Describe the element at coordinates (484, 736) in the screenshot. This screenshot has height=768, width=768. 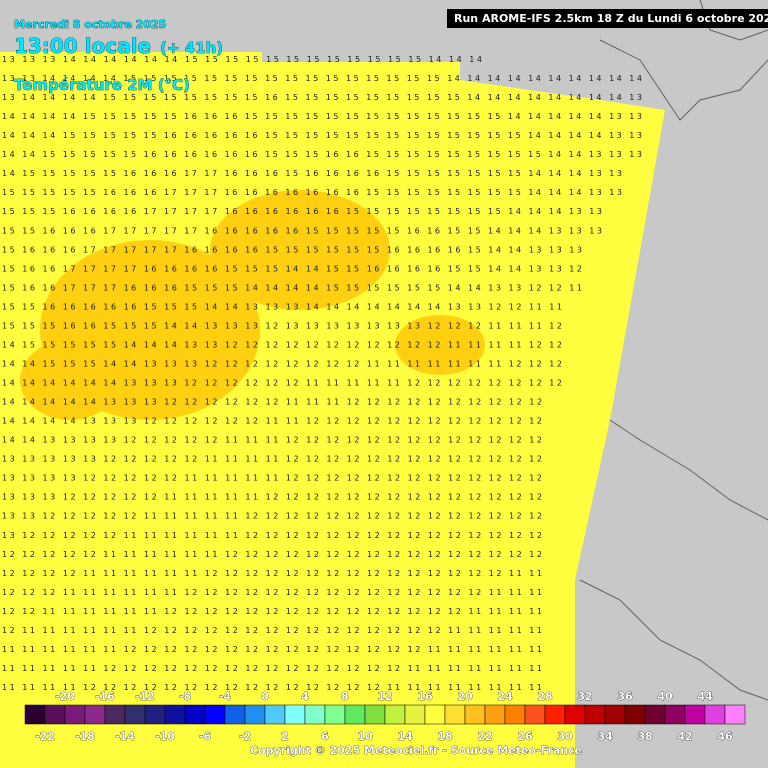
I see `scale-label-bottom: 22` at that location.